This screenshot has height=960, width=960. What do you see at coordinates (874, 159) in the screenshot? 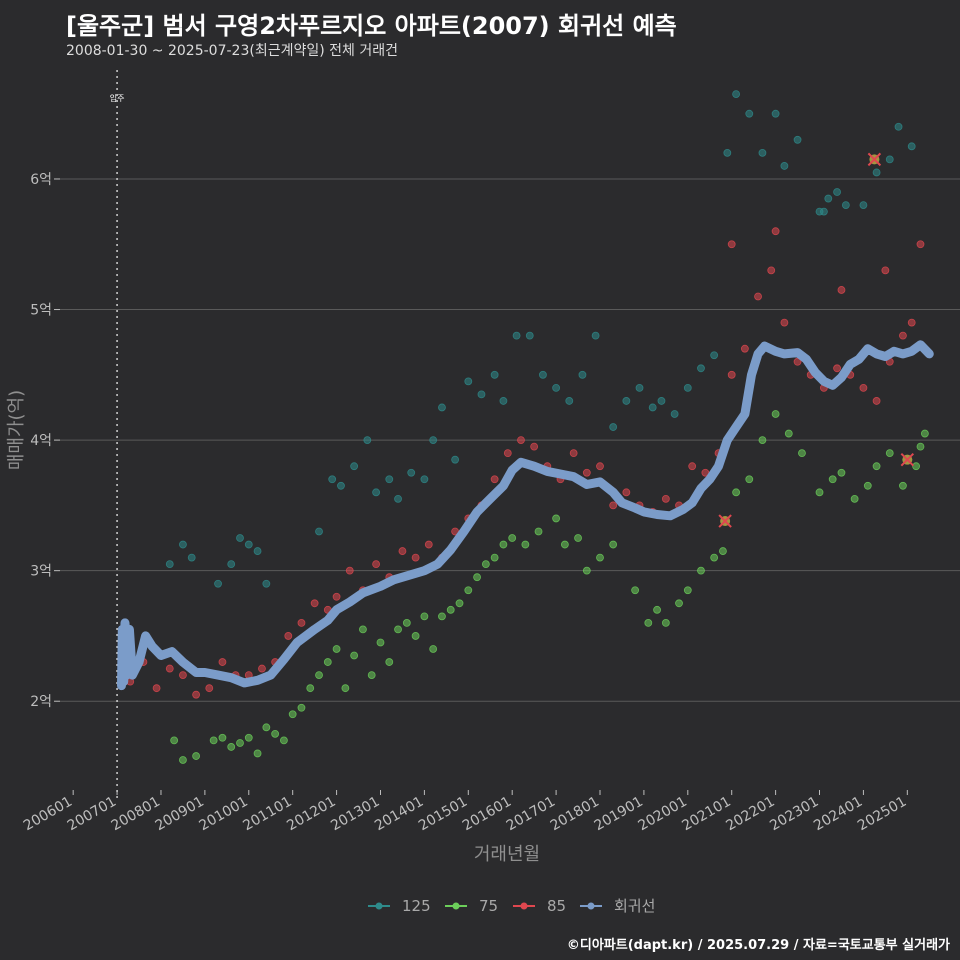
I see `highlight-cross` at bounding box center [874, 159].